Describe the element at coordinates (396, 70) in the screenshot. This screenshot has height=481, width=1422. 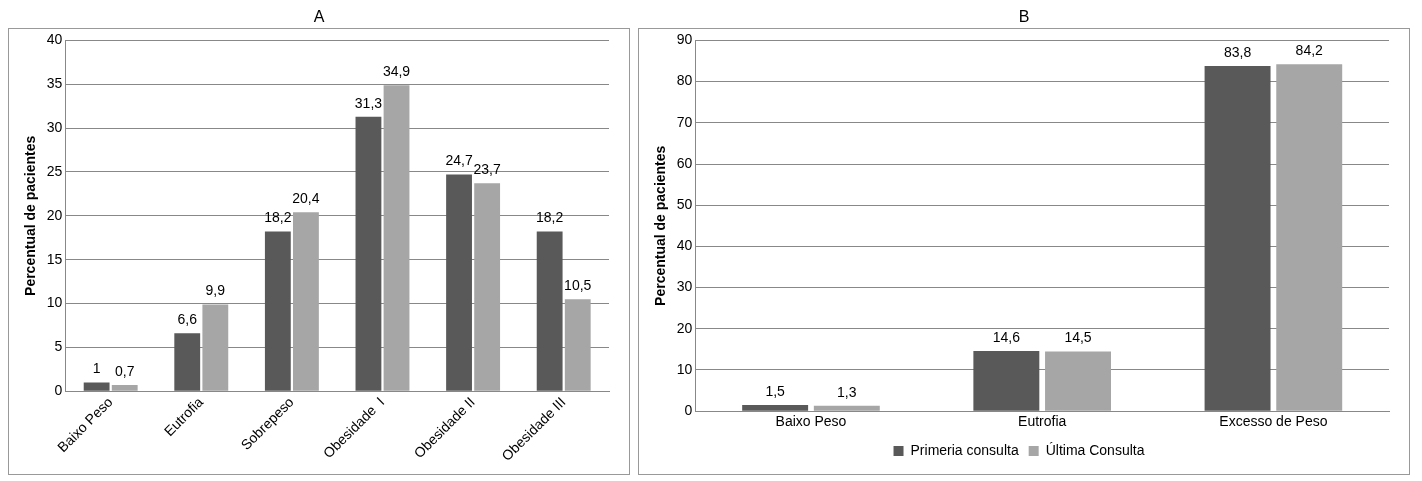
I see `data-label: 34,9` at that location.